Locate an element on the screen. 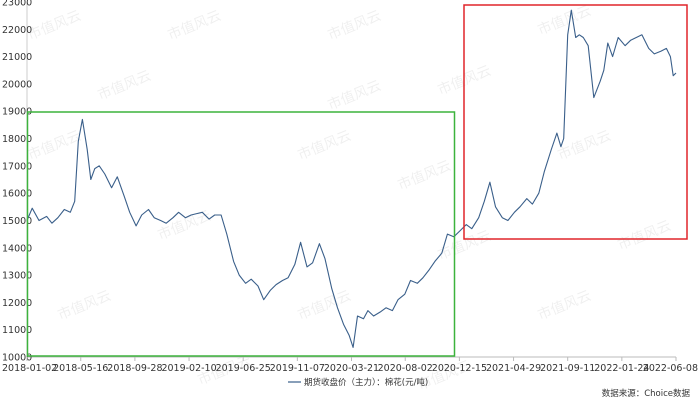  legend: 期货收盘价（主力）：棉花(元/吨) is located at coordinates (358, 382).